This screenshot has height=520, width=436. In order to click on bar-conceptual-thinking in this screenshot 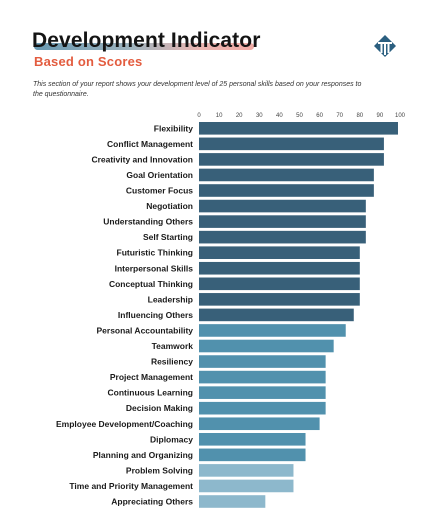, I will do `click(279, 284)`.